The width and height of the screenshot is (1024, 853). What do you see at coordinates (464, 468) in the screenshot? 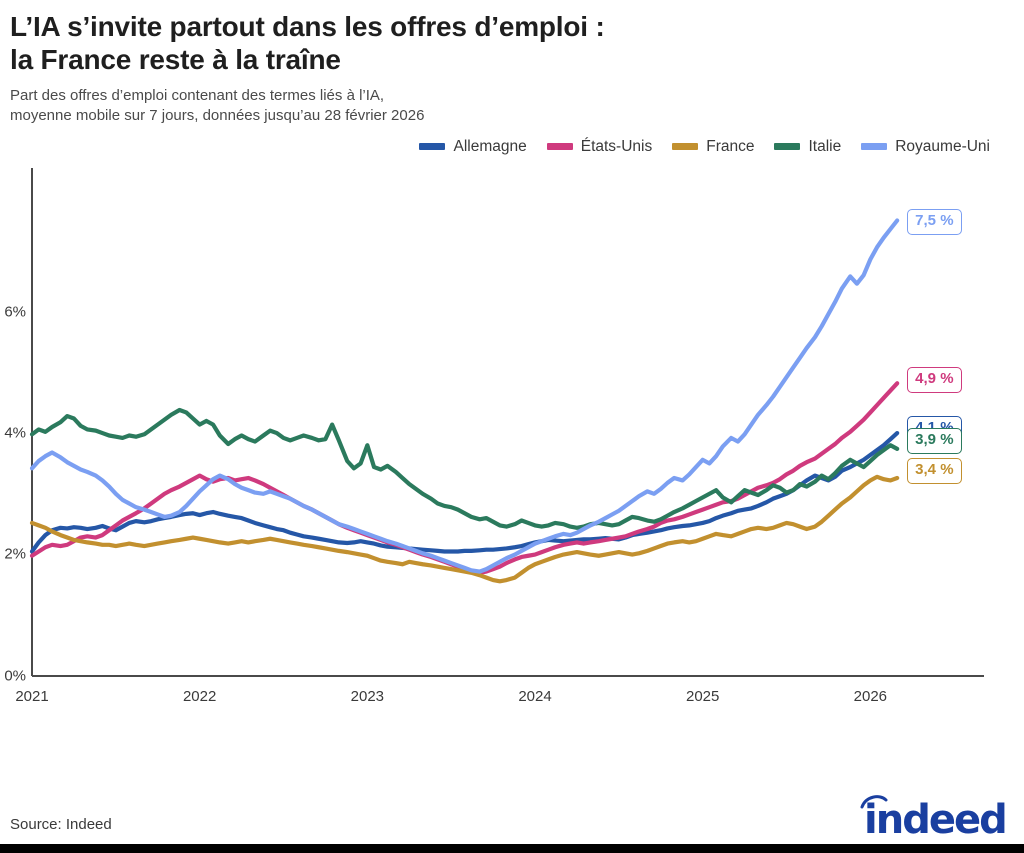
I see `series-line-italie` at bounding box center [464, 468].